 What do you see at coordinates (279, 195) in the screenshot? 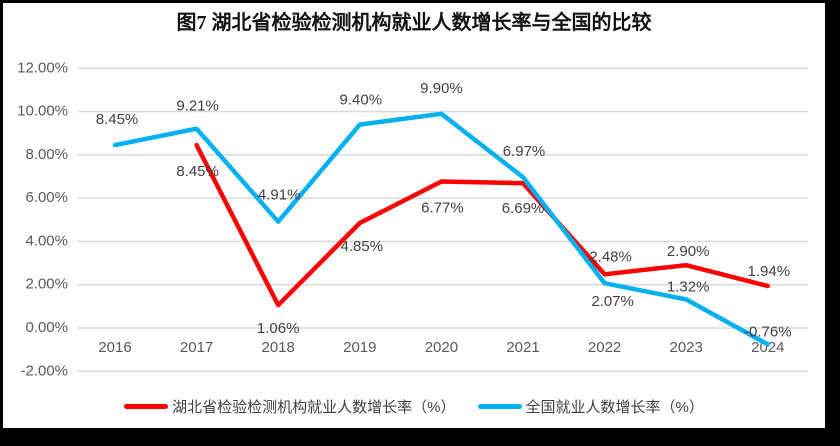
I see `data-label: 4.91%` at bounding box center [279, 195].